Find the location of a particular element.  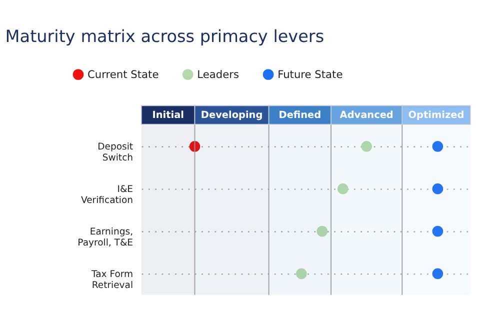

y-tick-label: Earnings, Payroll, T&E is located at coordinates (106, 237).